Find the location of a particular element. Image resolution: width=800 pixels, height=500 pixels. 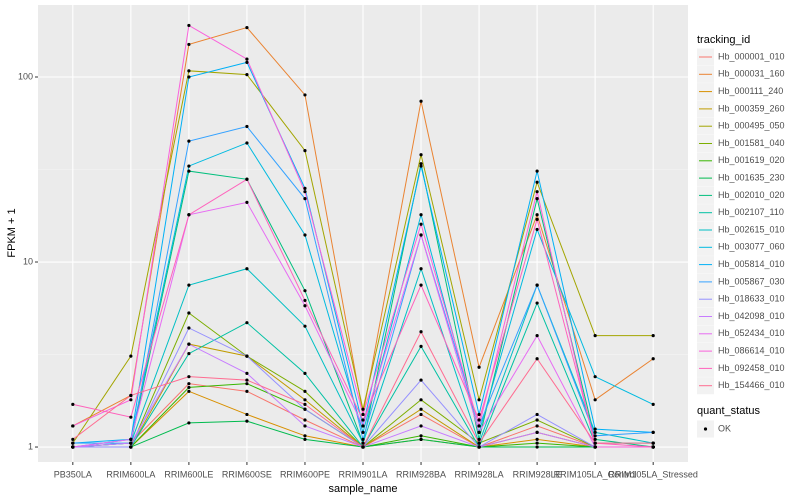

legend-label: Hb_042098_010 is located at coordinates (751, 316).